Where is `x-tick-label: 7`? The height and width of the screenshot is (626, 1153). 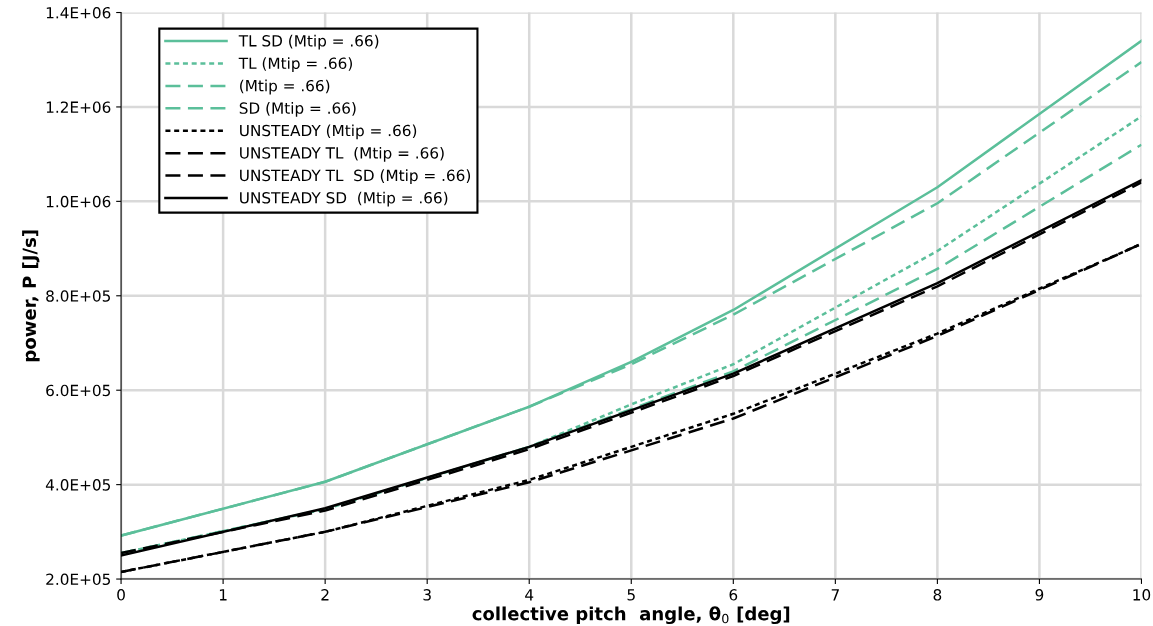 x-tick-label: 7 is located at coordinates (835, 595).